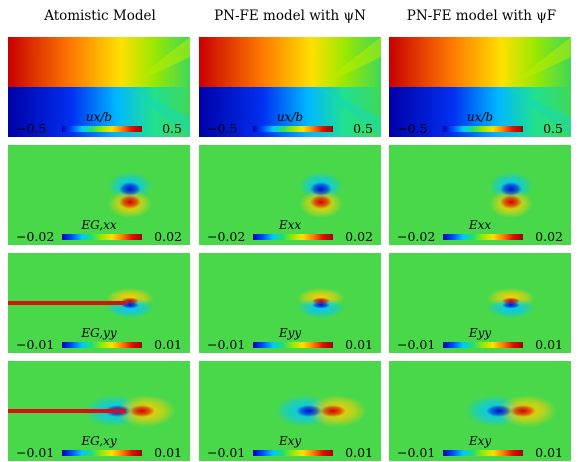 The width and height of the screenshot is (578, 462). I want to click on field-label: EG,yy, so click(99, 333).